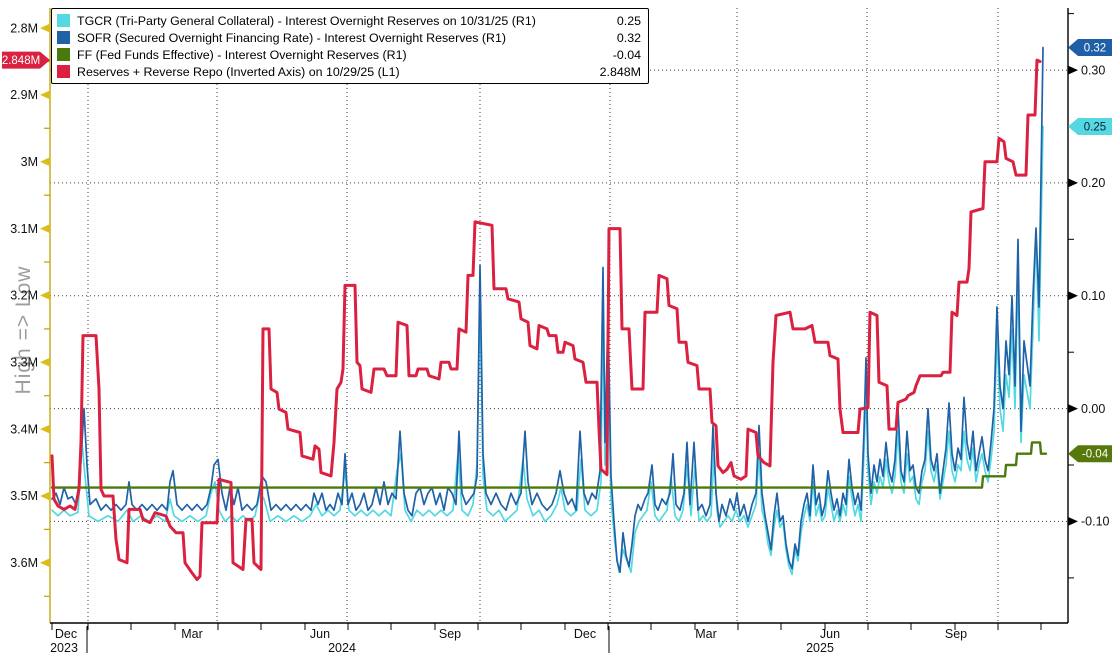  Describe the element at coordinates (1093, 183) in the screenshot. I see `right-axis-tick-label: 0.20` at that location.